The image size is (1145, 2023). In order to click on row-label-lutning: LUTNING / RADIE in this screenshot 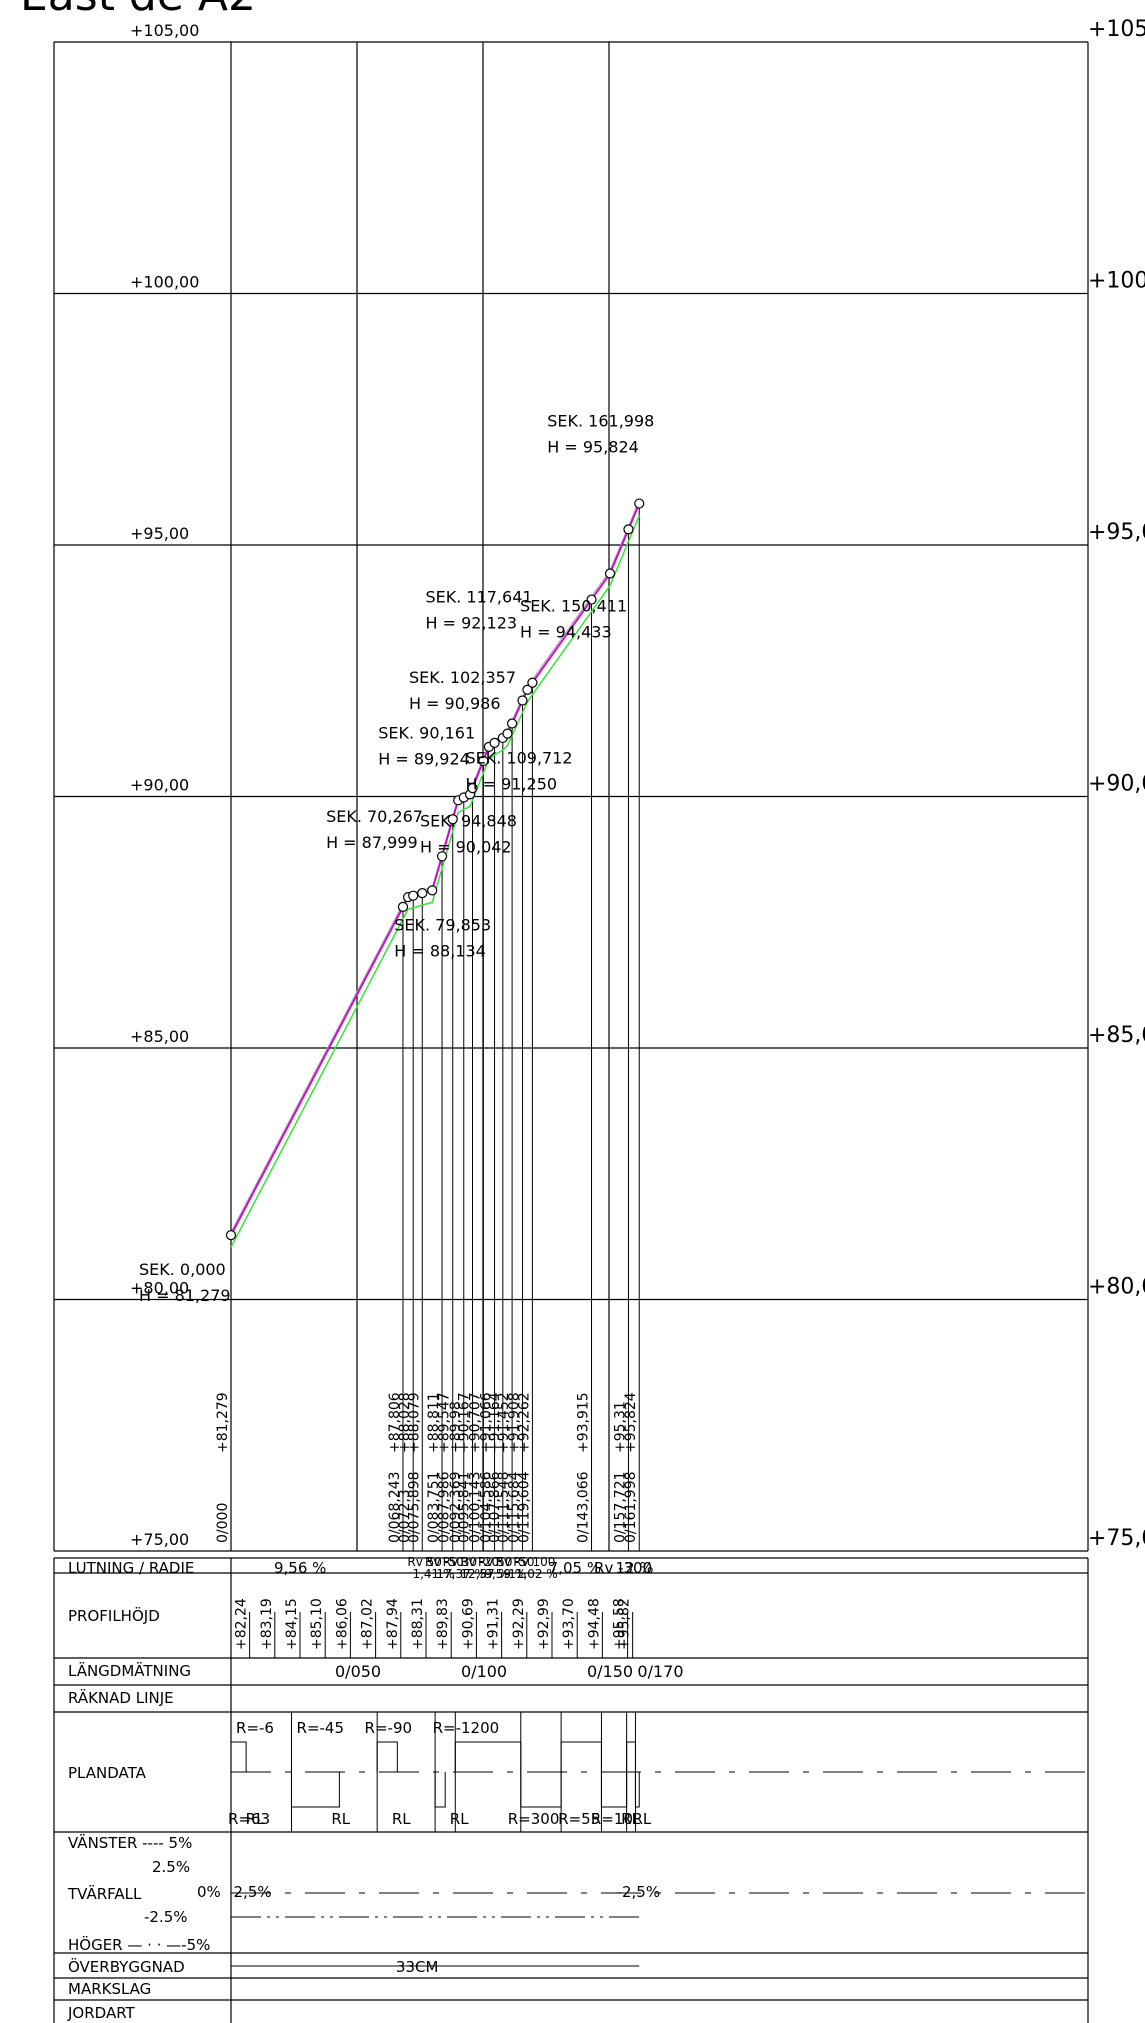, I will do `click(131, 1568)`.